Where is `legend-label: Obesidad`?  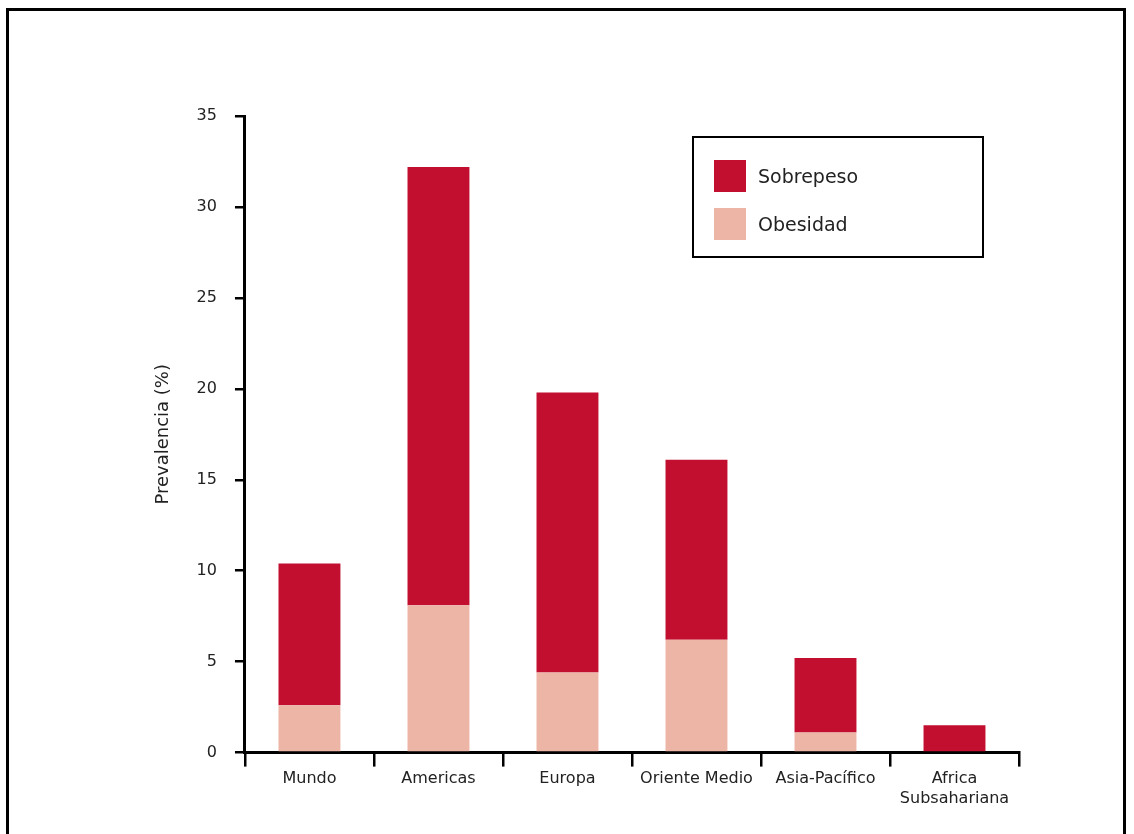
legend-label: Obesidad is located at coordinates (803, 224).